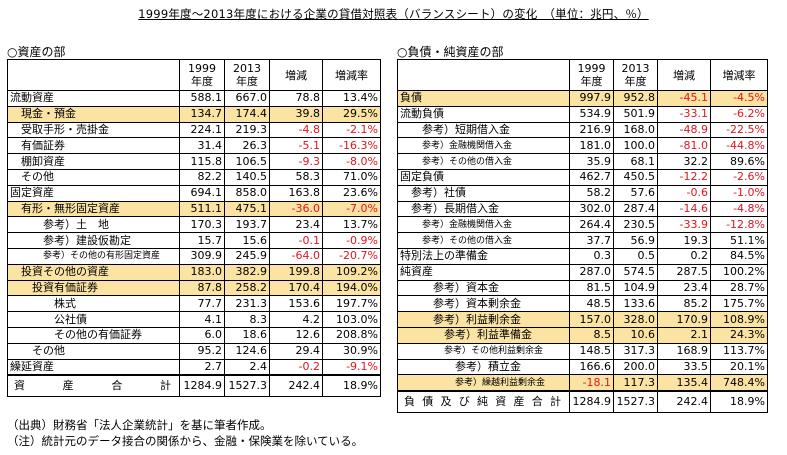 The width and height of the screenshot is (787, 455). I want to click on table-row: 流動負債 534.9 501.9 -33.1 -6.2%, so click(582, 114).